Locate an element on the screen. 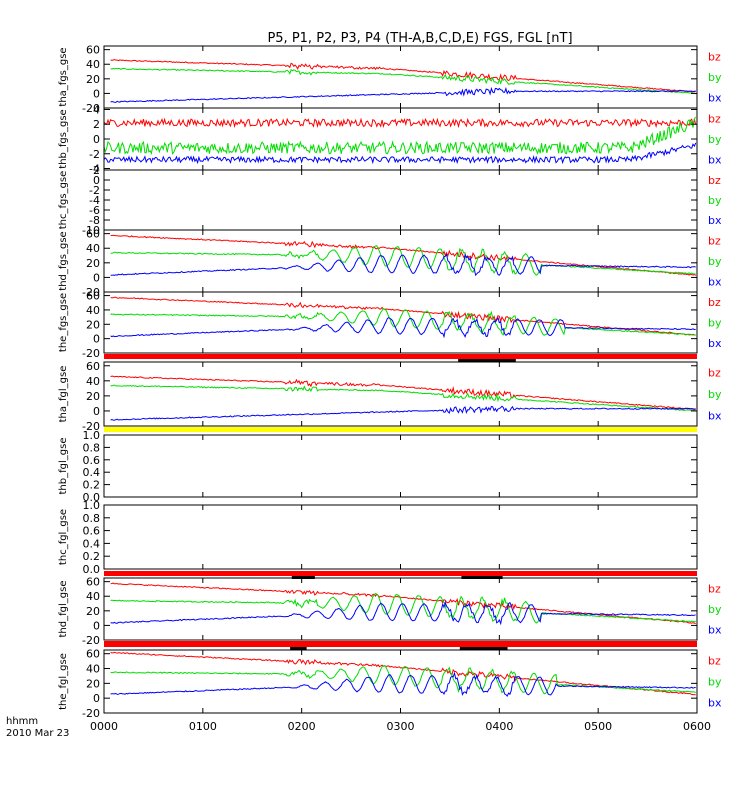  y-axis-label: thc_fgs_gse is located at coordinates (63, 200).